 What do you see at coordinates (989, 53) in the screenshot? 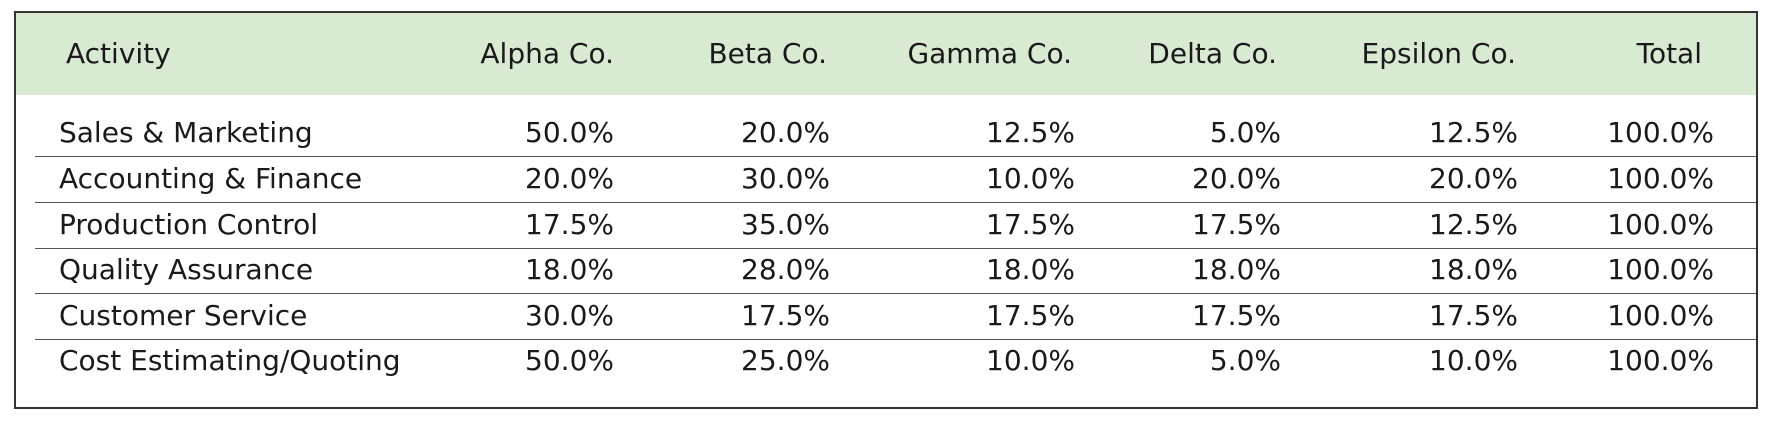
I see `column-header: Gamma Co.` at bounding box center [989, 53].